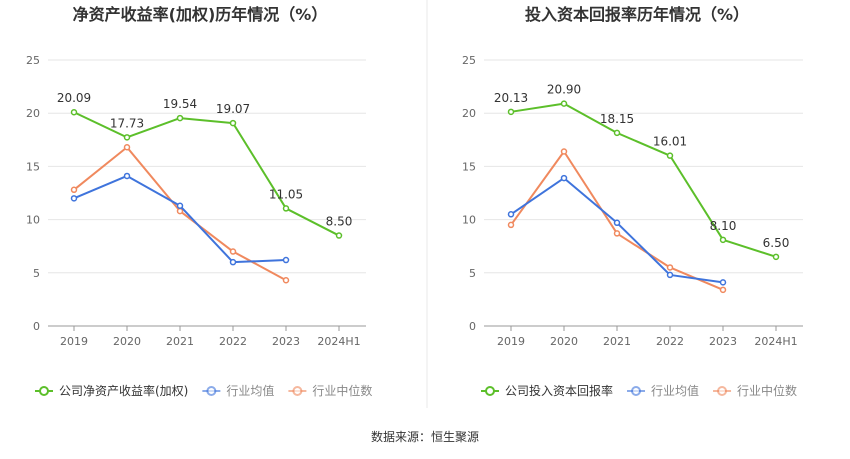 The height and width of the screenshot is (459, 850). Describe the element at coordinates (123, 390) in the screenshot. I see `legend-label: 公司净资产收益率(加权)` at that location.